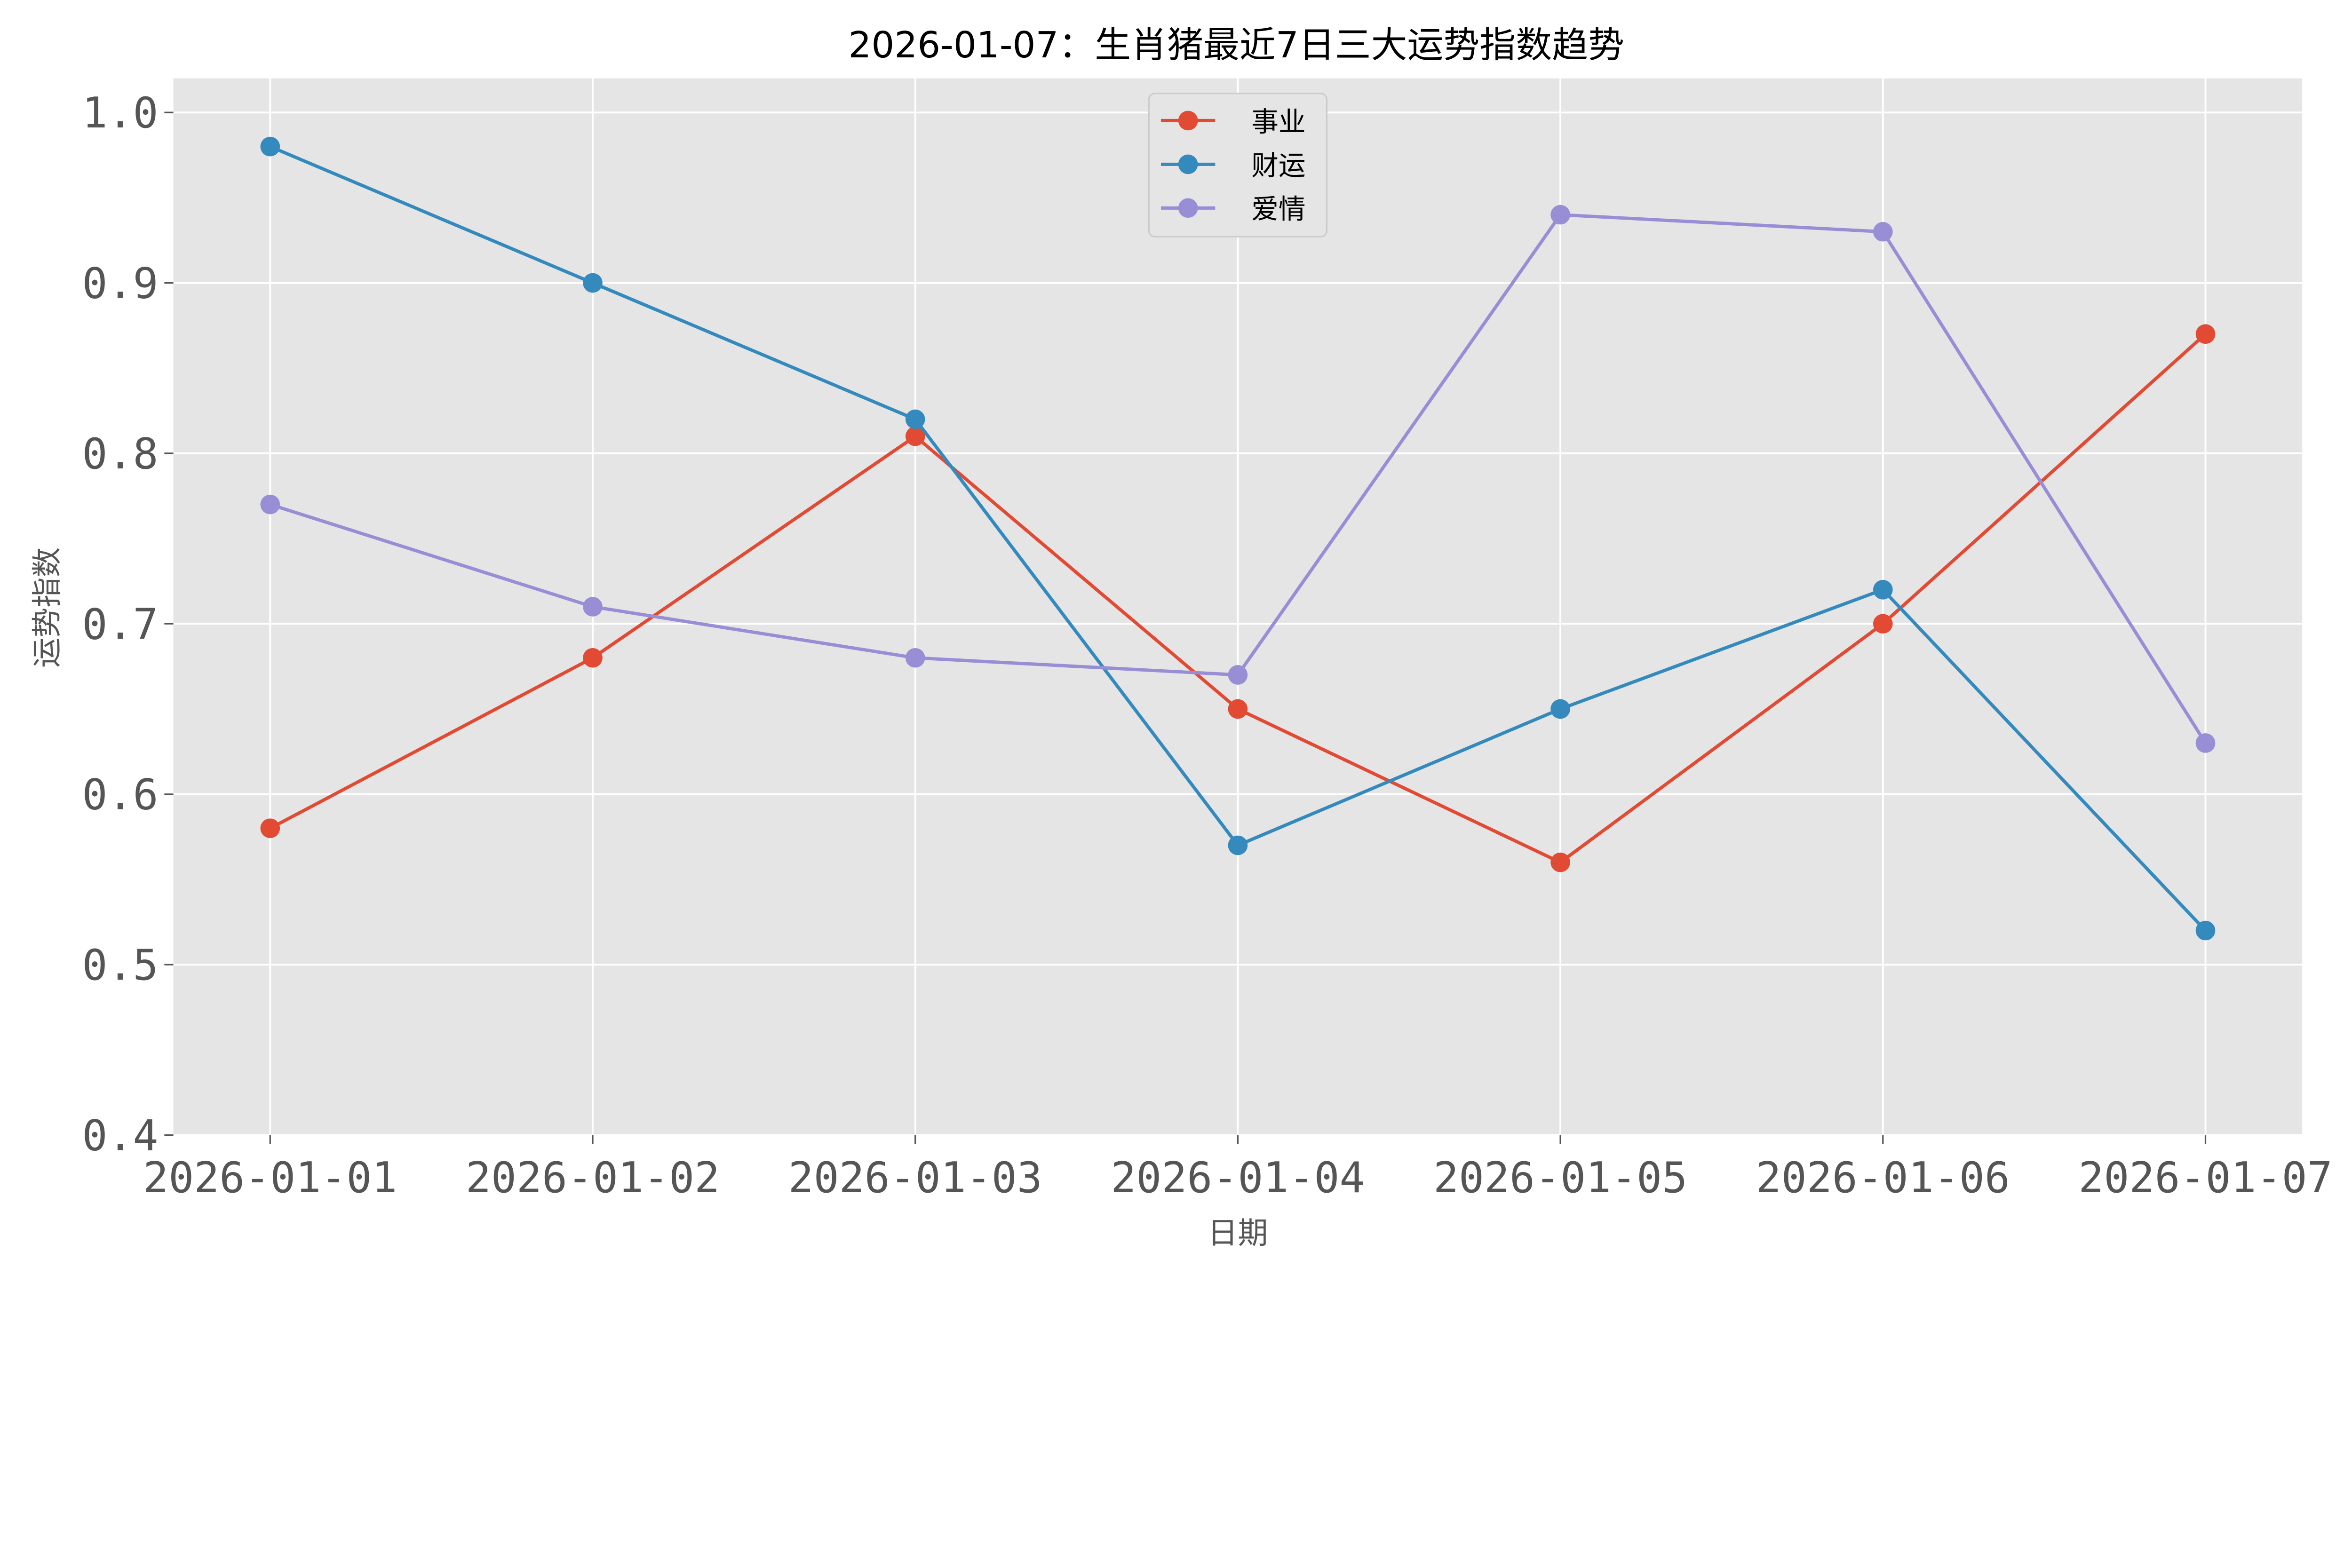  I want to click on x-tick-label: 2026-01-03, so click(915, 1178).